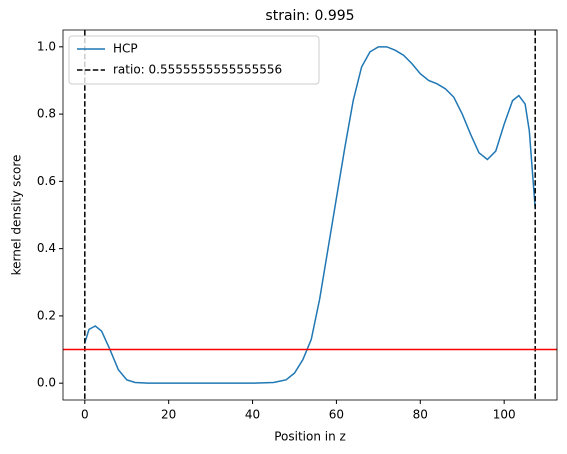 This screenshot has height=454, width=567. I want to click on y-tick-label: 0.4, so click(46, 248).